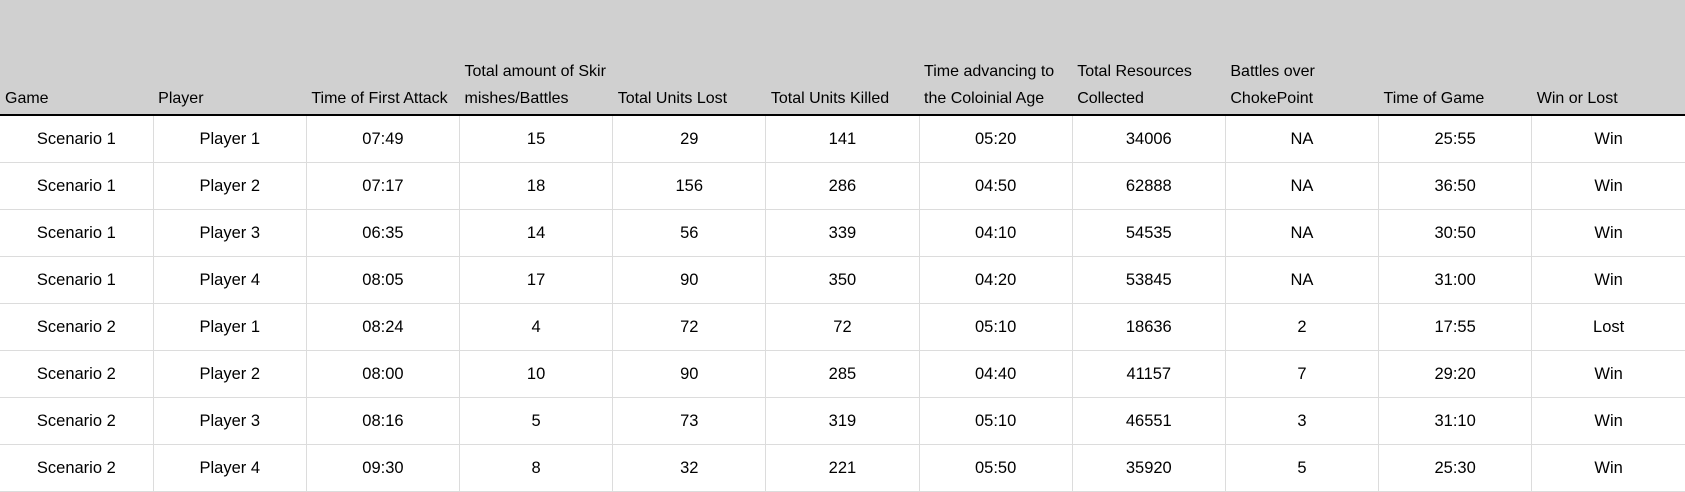 This screenshot has width=1685, height=492. Describe the element at coordinates (689, 421) in the screenshot. I see `table-cell: 73` at that location.